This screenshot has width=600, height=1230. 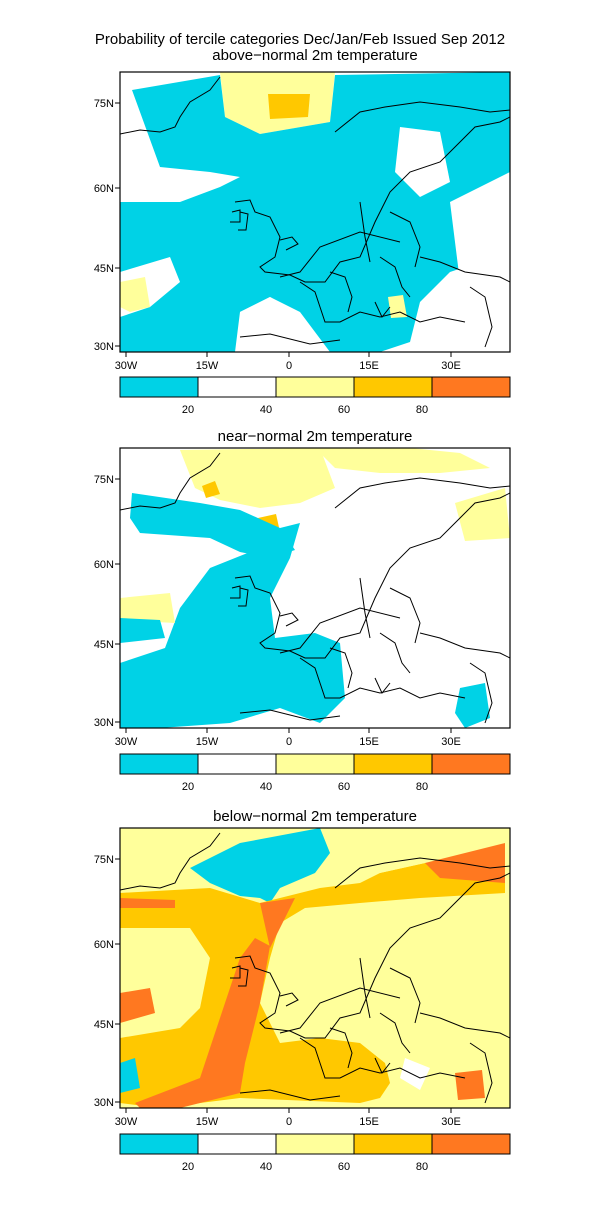 What do you see at coordinates (315, 396) in the screenshot?
I see `colorbar-0: 20 40 60 80` at bounding box center [315, 396].